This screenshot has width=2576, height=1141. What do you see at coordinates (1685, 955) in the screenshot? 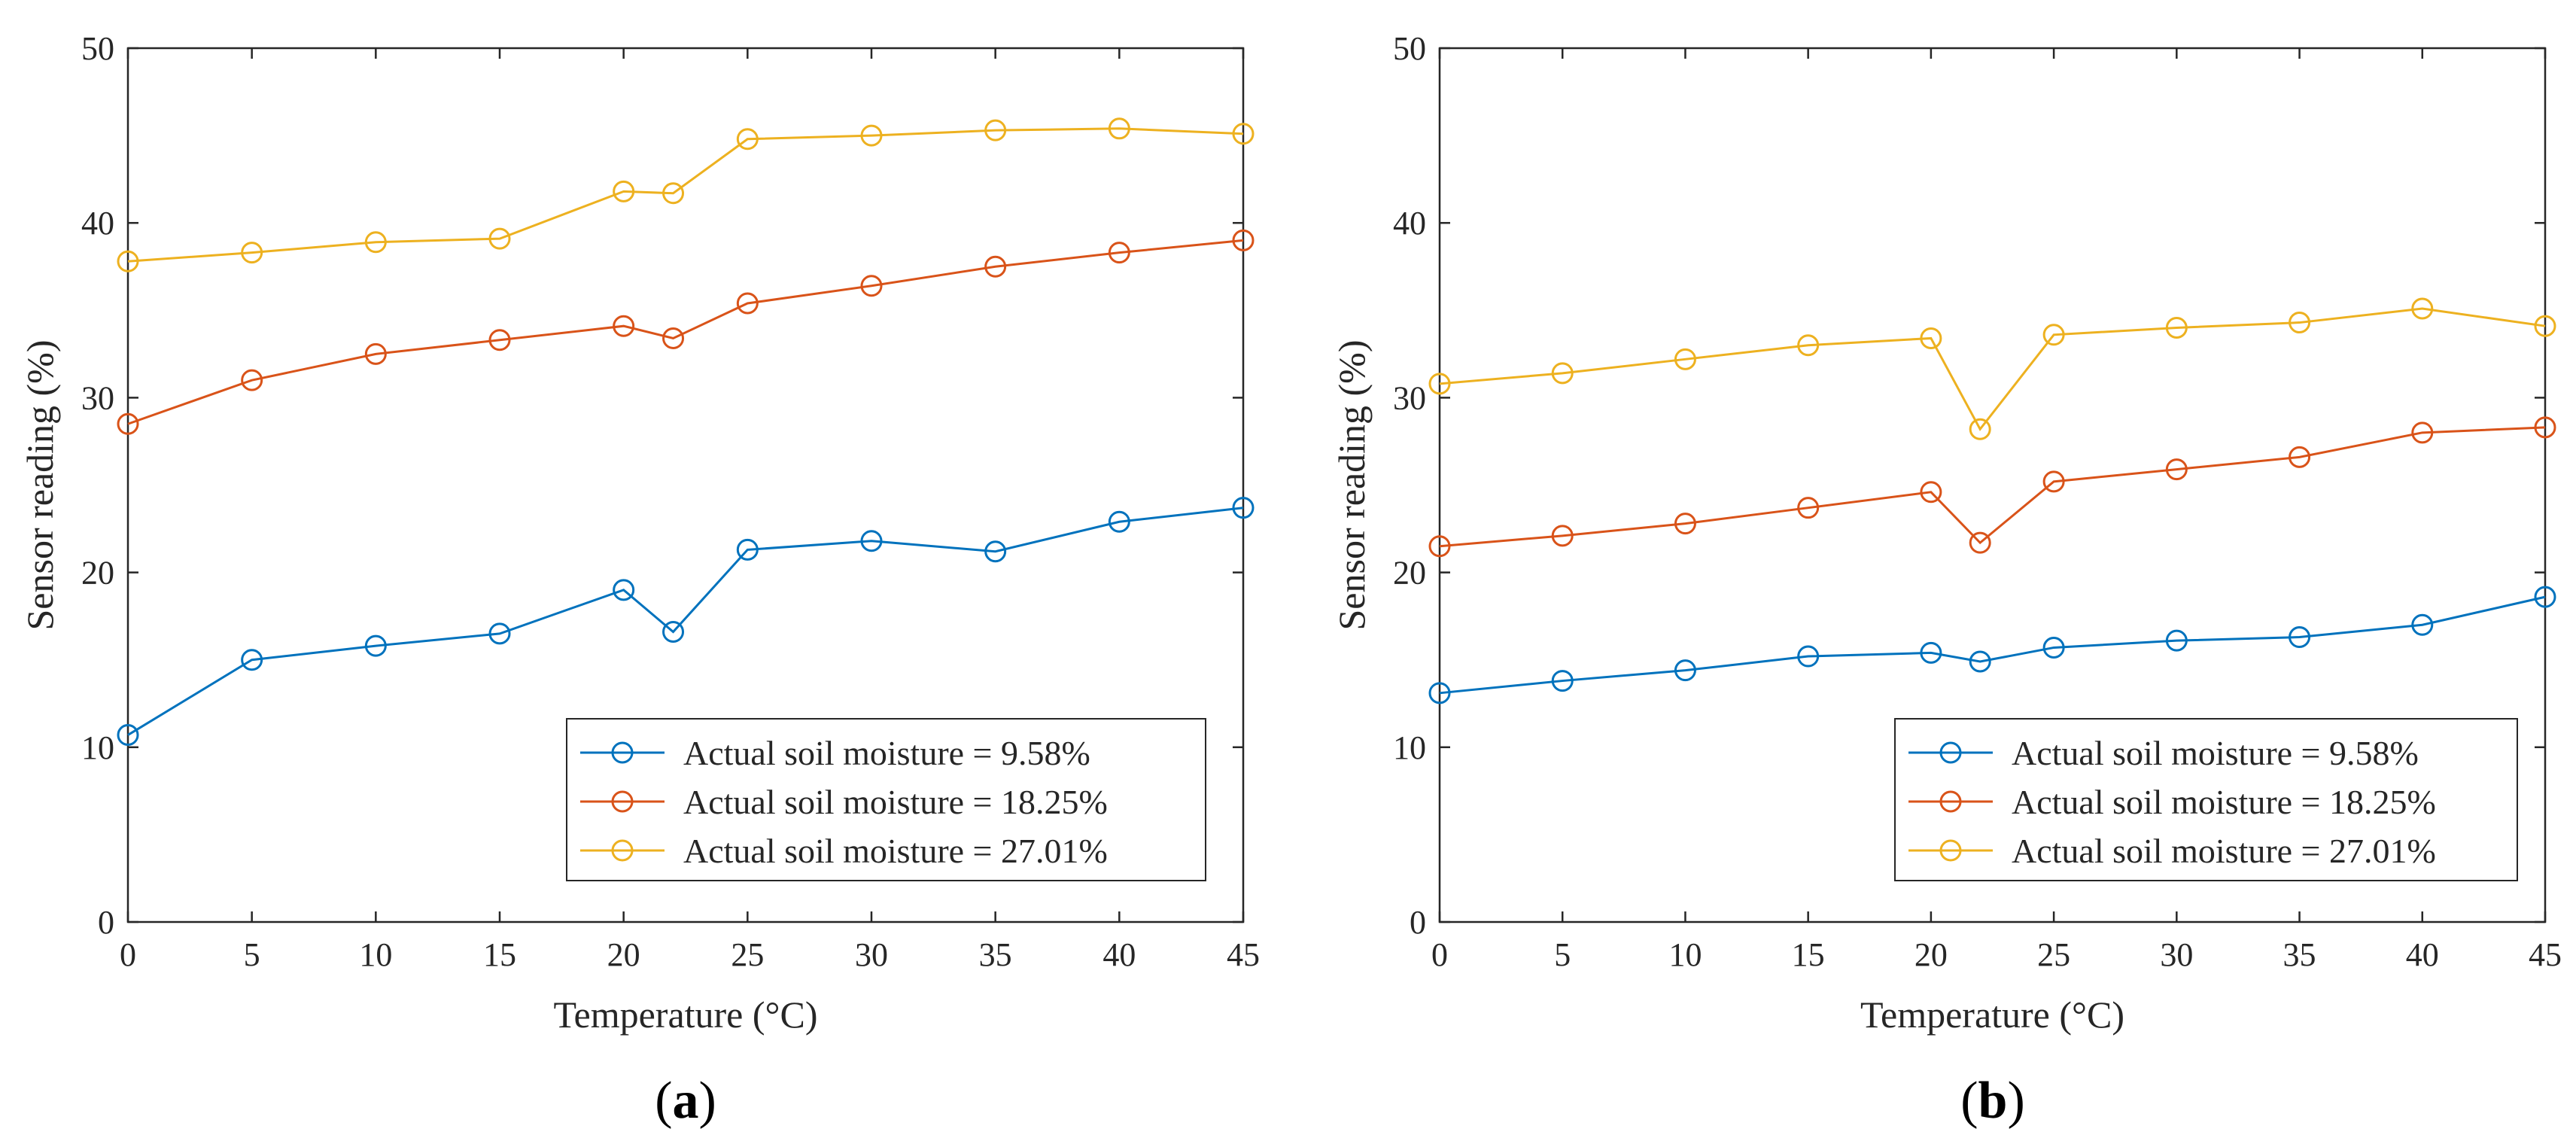
I see `x-tick-label: 10` at bounding box center [1685, 955].